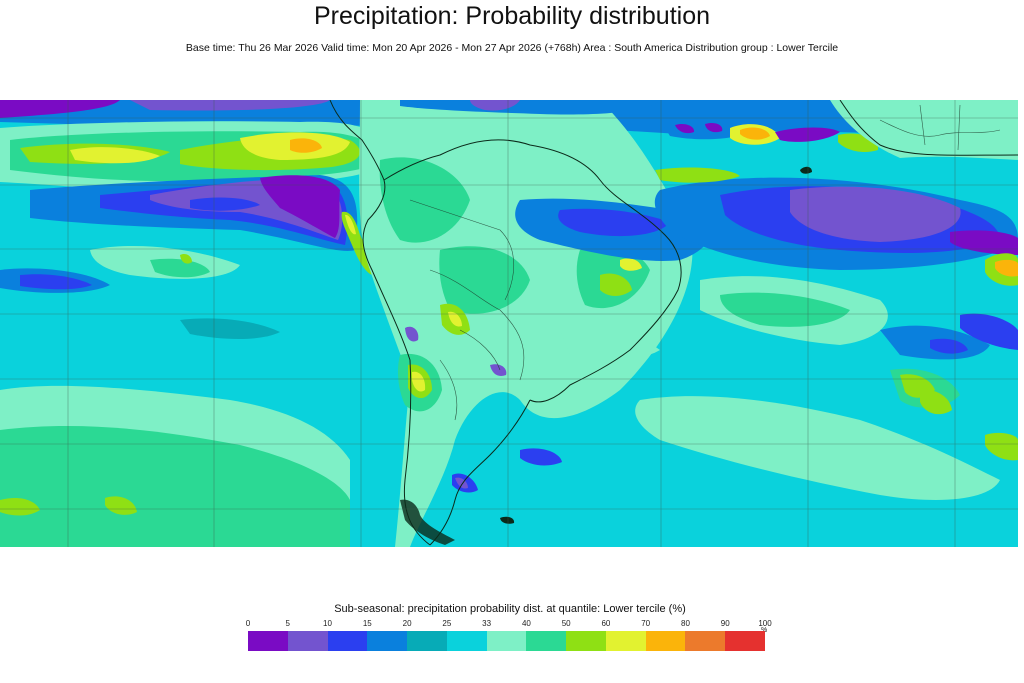 Image resolution: width=1024 pixels, height=683 pixels. I want to click on colorbar-tick: 20, so click(407, 623).